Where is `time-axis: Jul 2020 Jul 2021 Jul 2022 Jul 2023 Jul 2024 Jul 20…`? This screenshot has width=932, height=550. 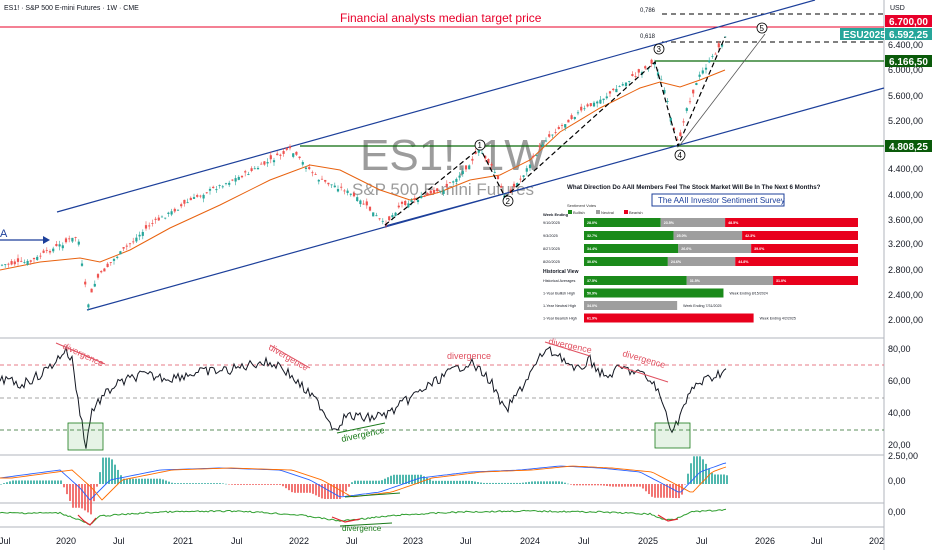 time-axis: Jul 2020 Jul 2021 Jul 2022 Jul 2023 Jul 2024 Jul 20… is located at coordinates (442, 541).